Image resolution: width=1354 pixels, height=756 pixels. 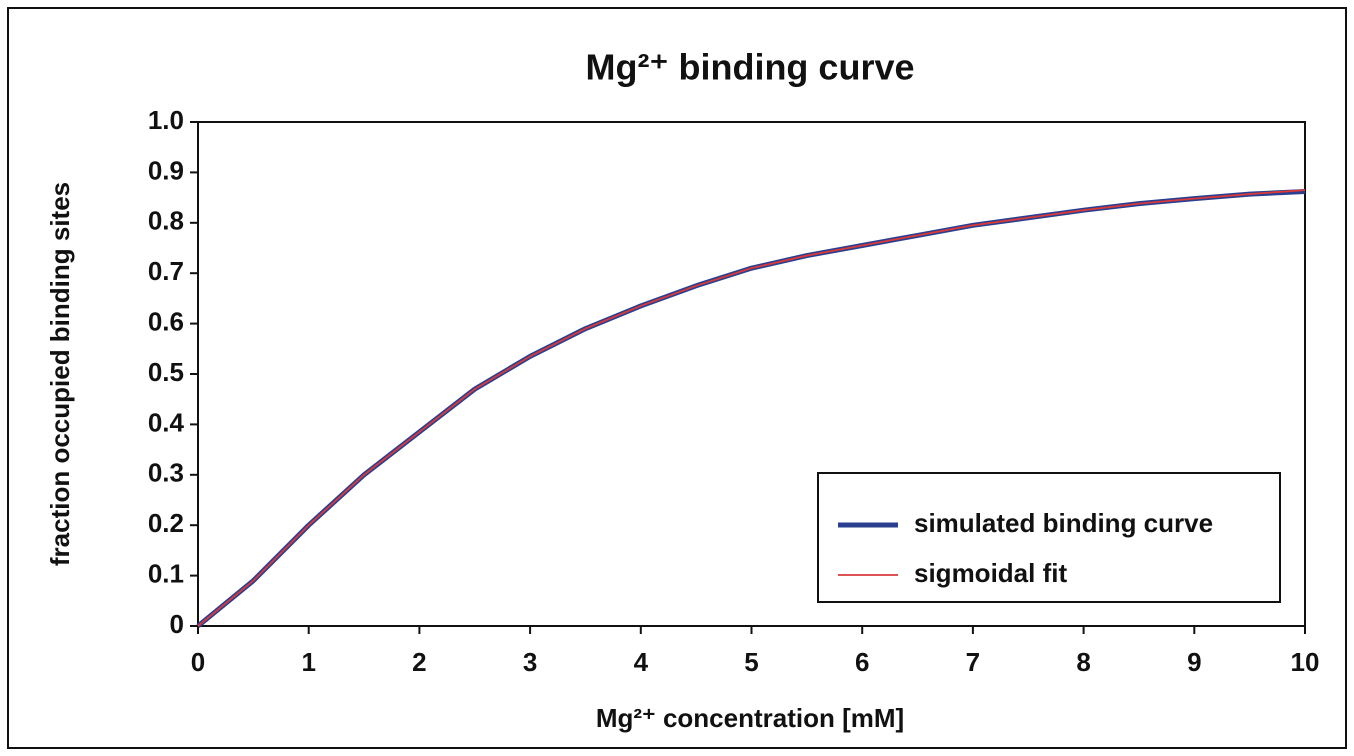 What do you see at coordinates (419, 662) in the screenshot?
I see `x-tick-label: 2` at bounding box center [419, 662].